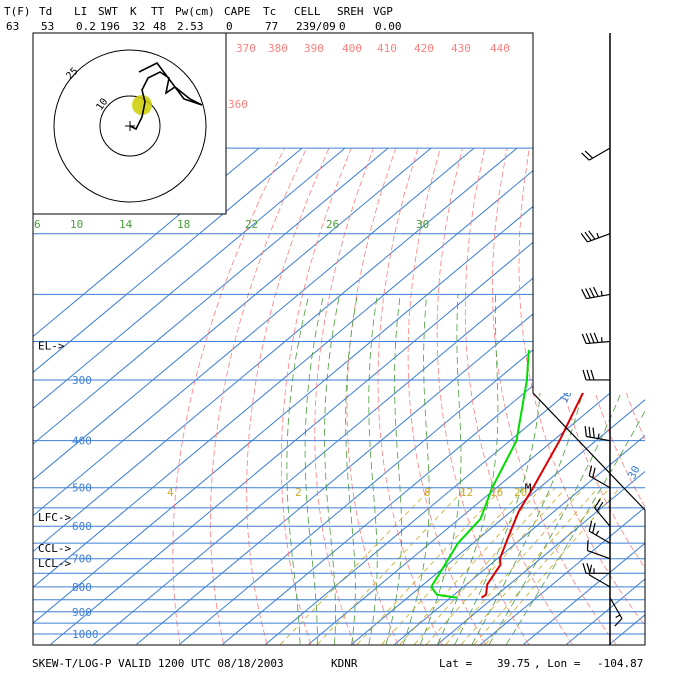 This screenshot has width=680, height=680. I want to click on theta-label: 440, so click(500, 48).